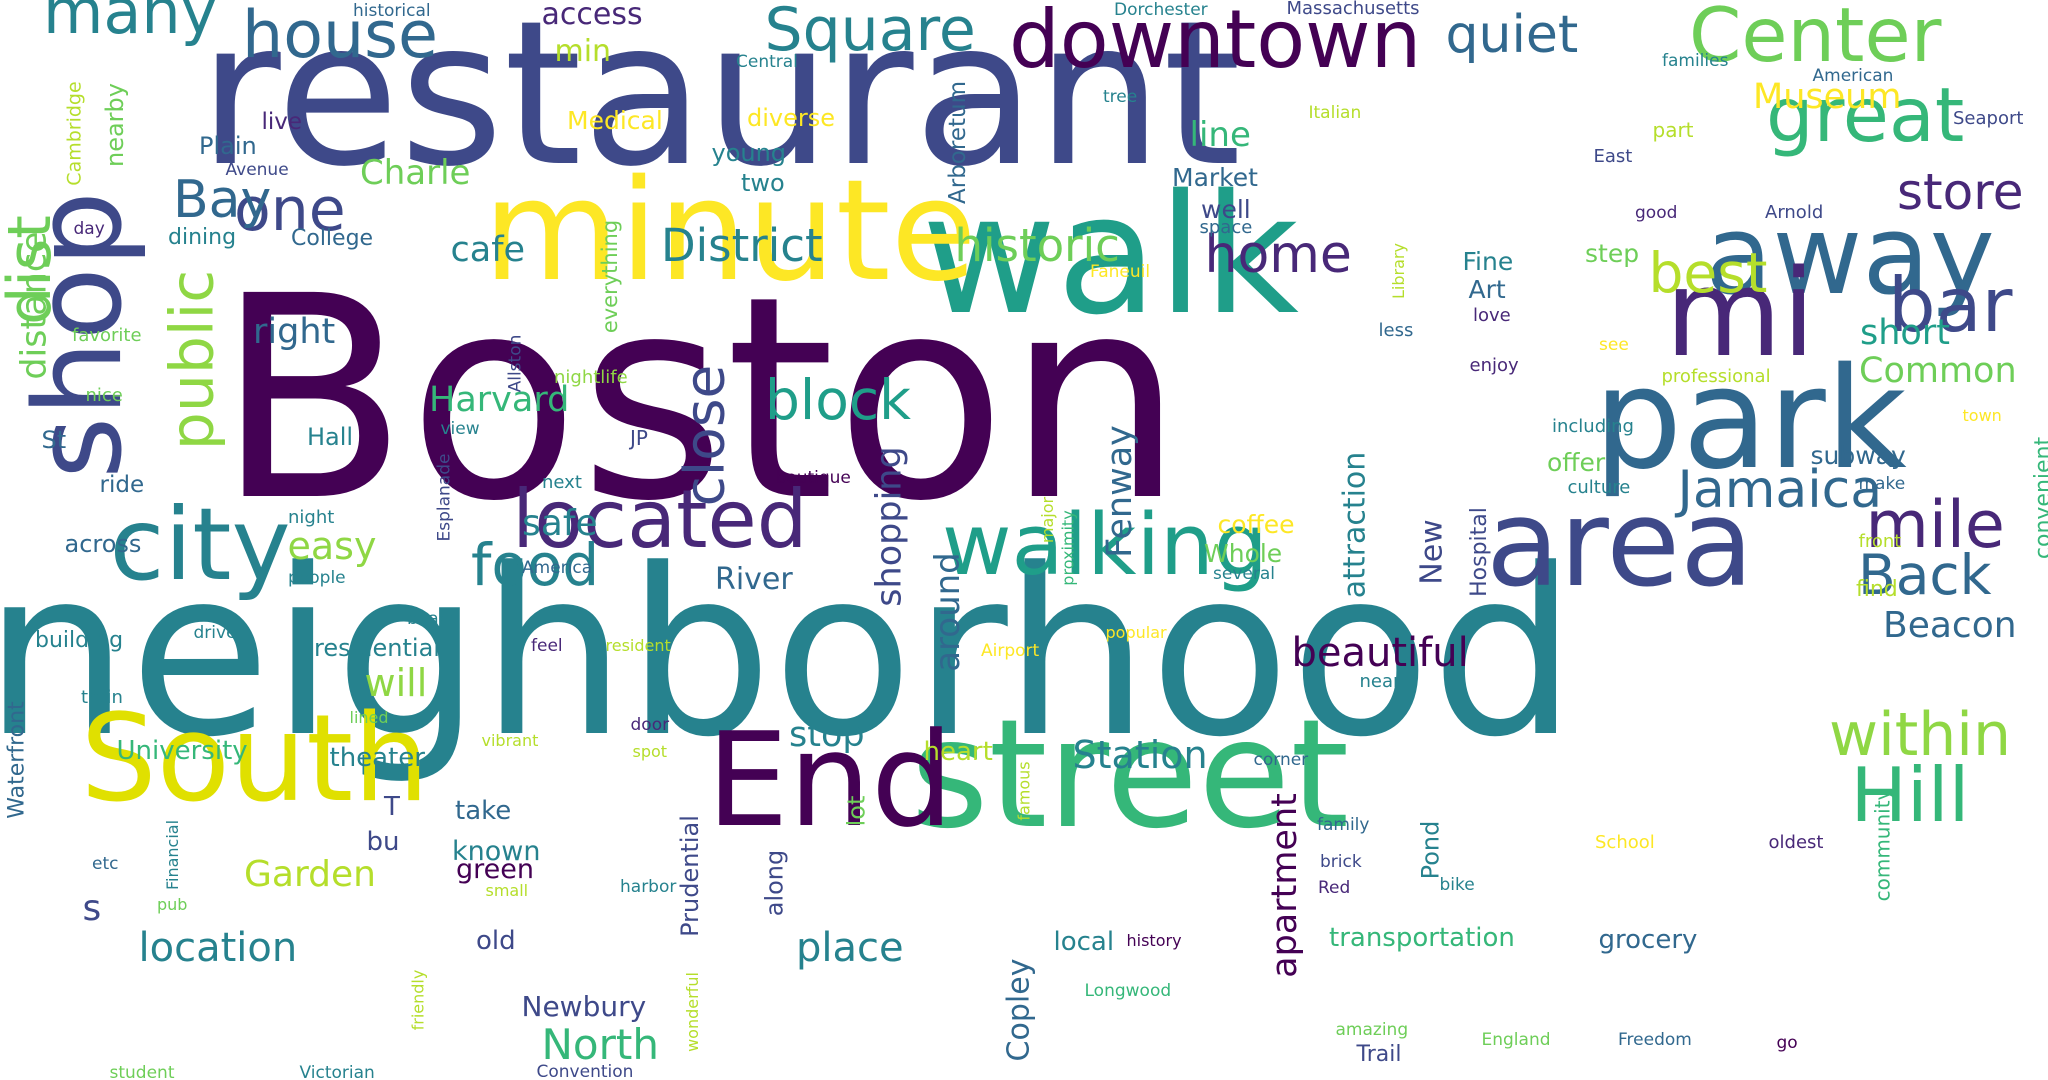 The width and height of the screenshot is (2048, 1080). What do you see at coordinates (1881, 845) in the screenshot?
I see `word-community: community` at bounding box center [1881, 845].